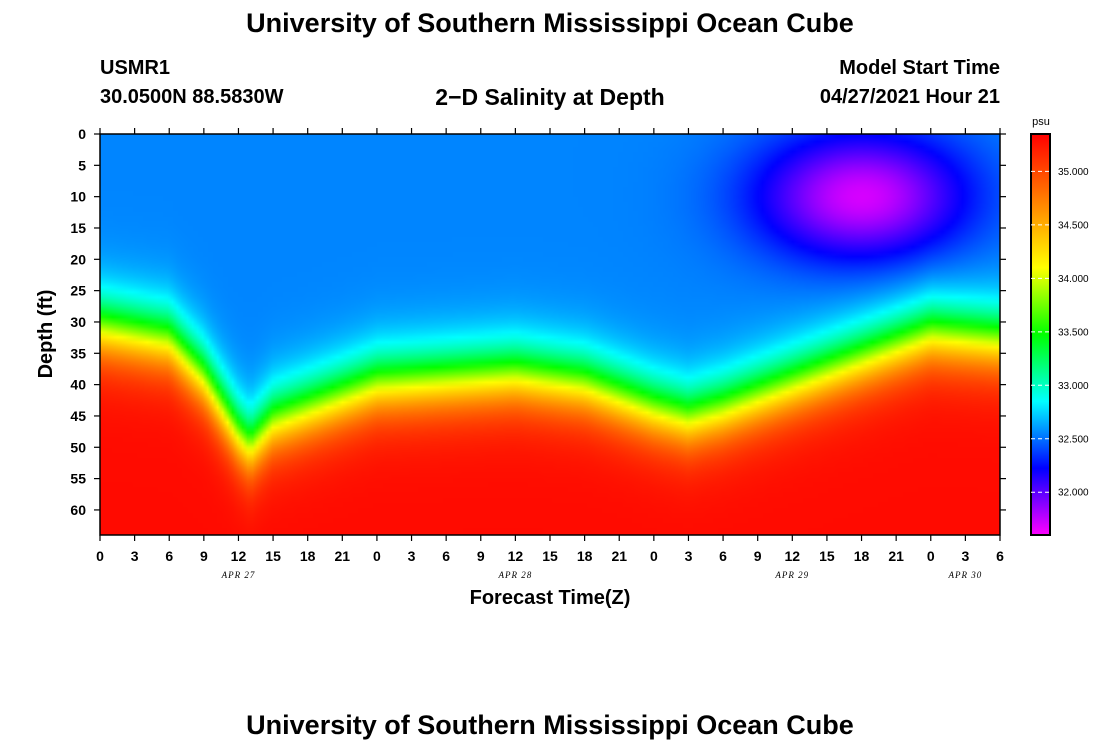 This screenshot has height=750, width=1100. Describe the element at coordinates (1073, 279) in the screenshot. I see `colorbar-tick-label: 34.000` at that location.